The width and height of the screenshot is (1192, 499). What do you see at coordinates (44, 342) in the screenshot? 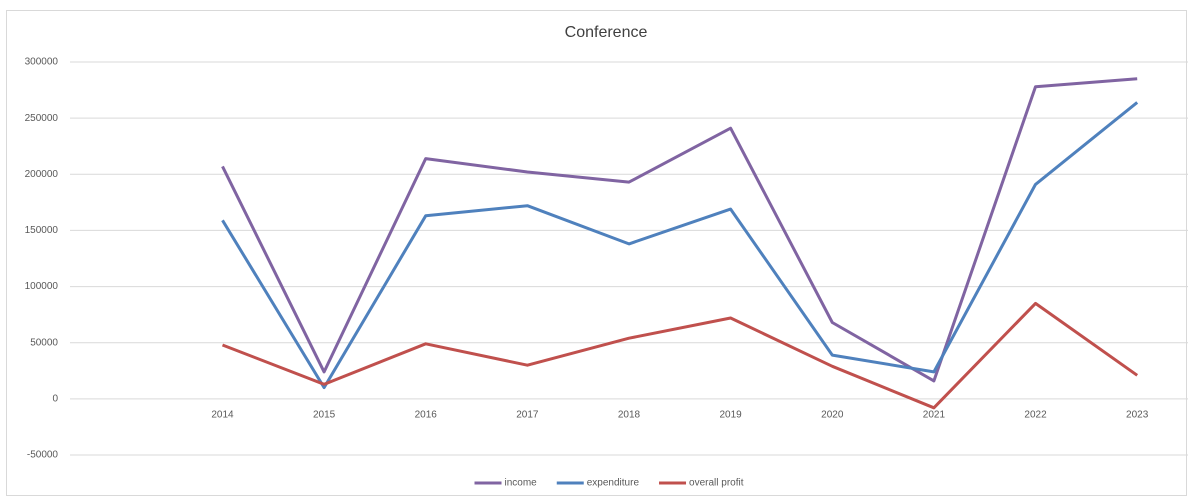
I see `y-tick-label: 50000` at bounding box center [44, 342].